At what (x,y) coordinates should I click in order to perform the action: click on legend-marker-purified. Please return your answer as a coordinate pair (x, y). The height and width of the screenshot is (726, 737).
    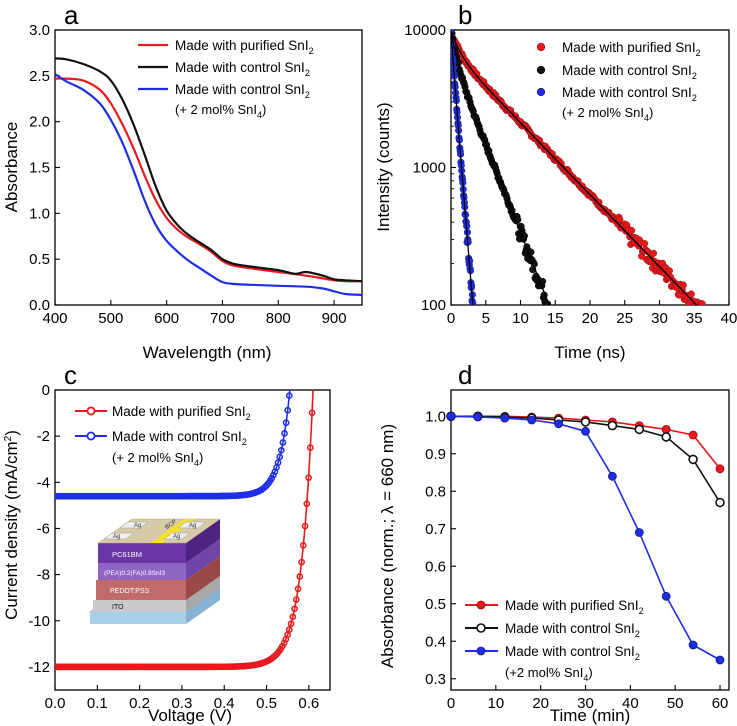
    Looking at the image, I should click on (541, 47).